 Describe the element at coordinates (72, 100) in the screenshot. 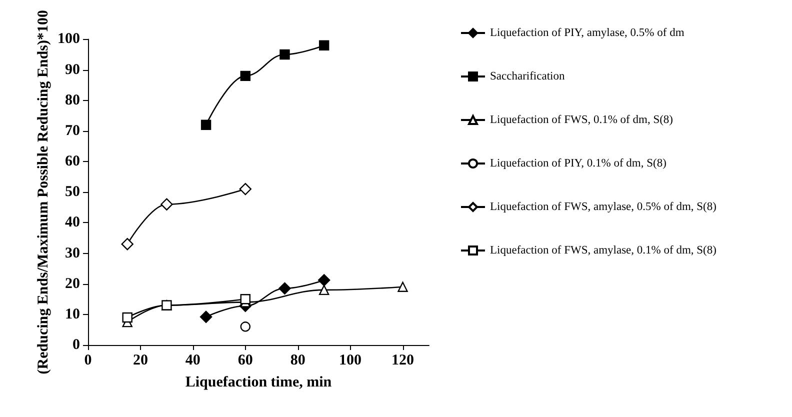

I see `y-tick-label: 80` at that location.